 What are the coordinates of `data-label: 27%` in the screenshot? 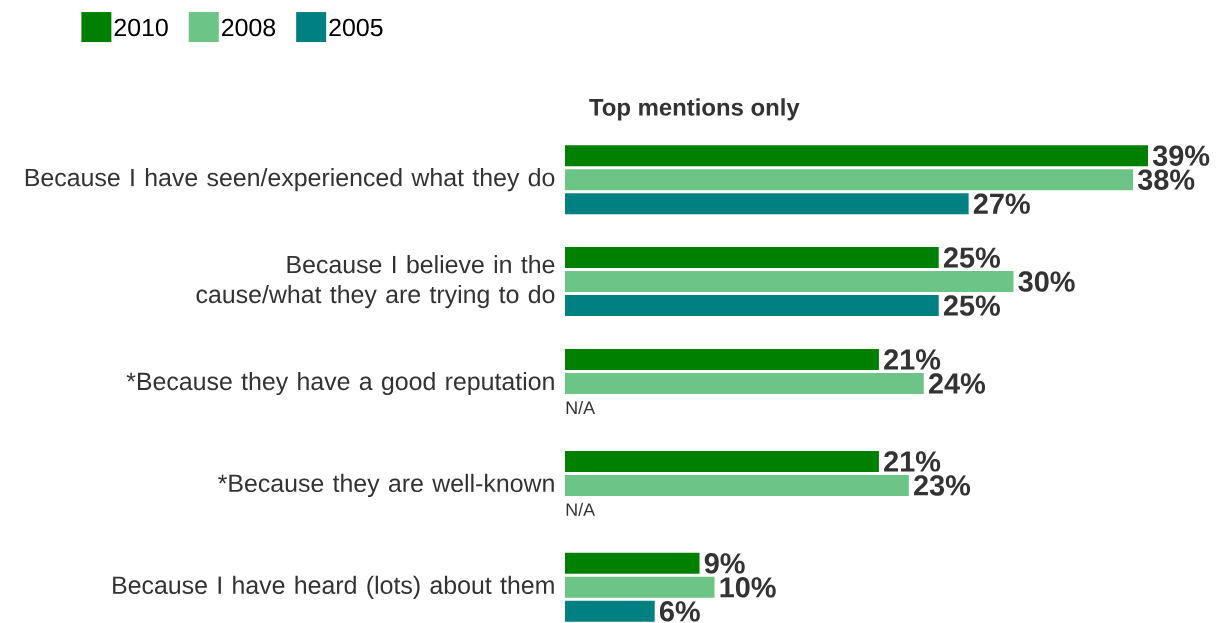 It's located at (1001, 203).